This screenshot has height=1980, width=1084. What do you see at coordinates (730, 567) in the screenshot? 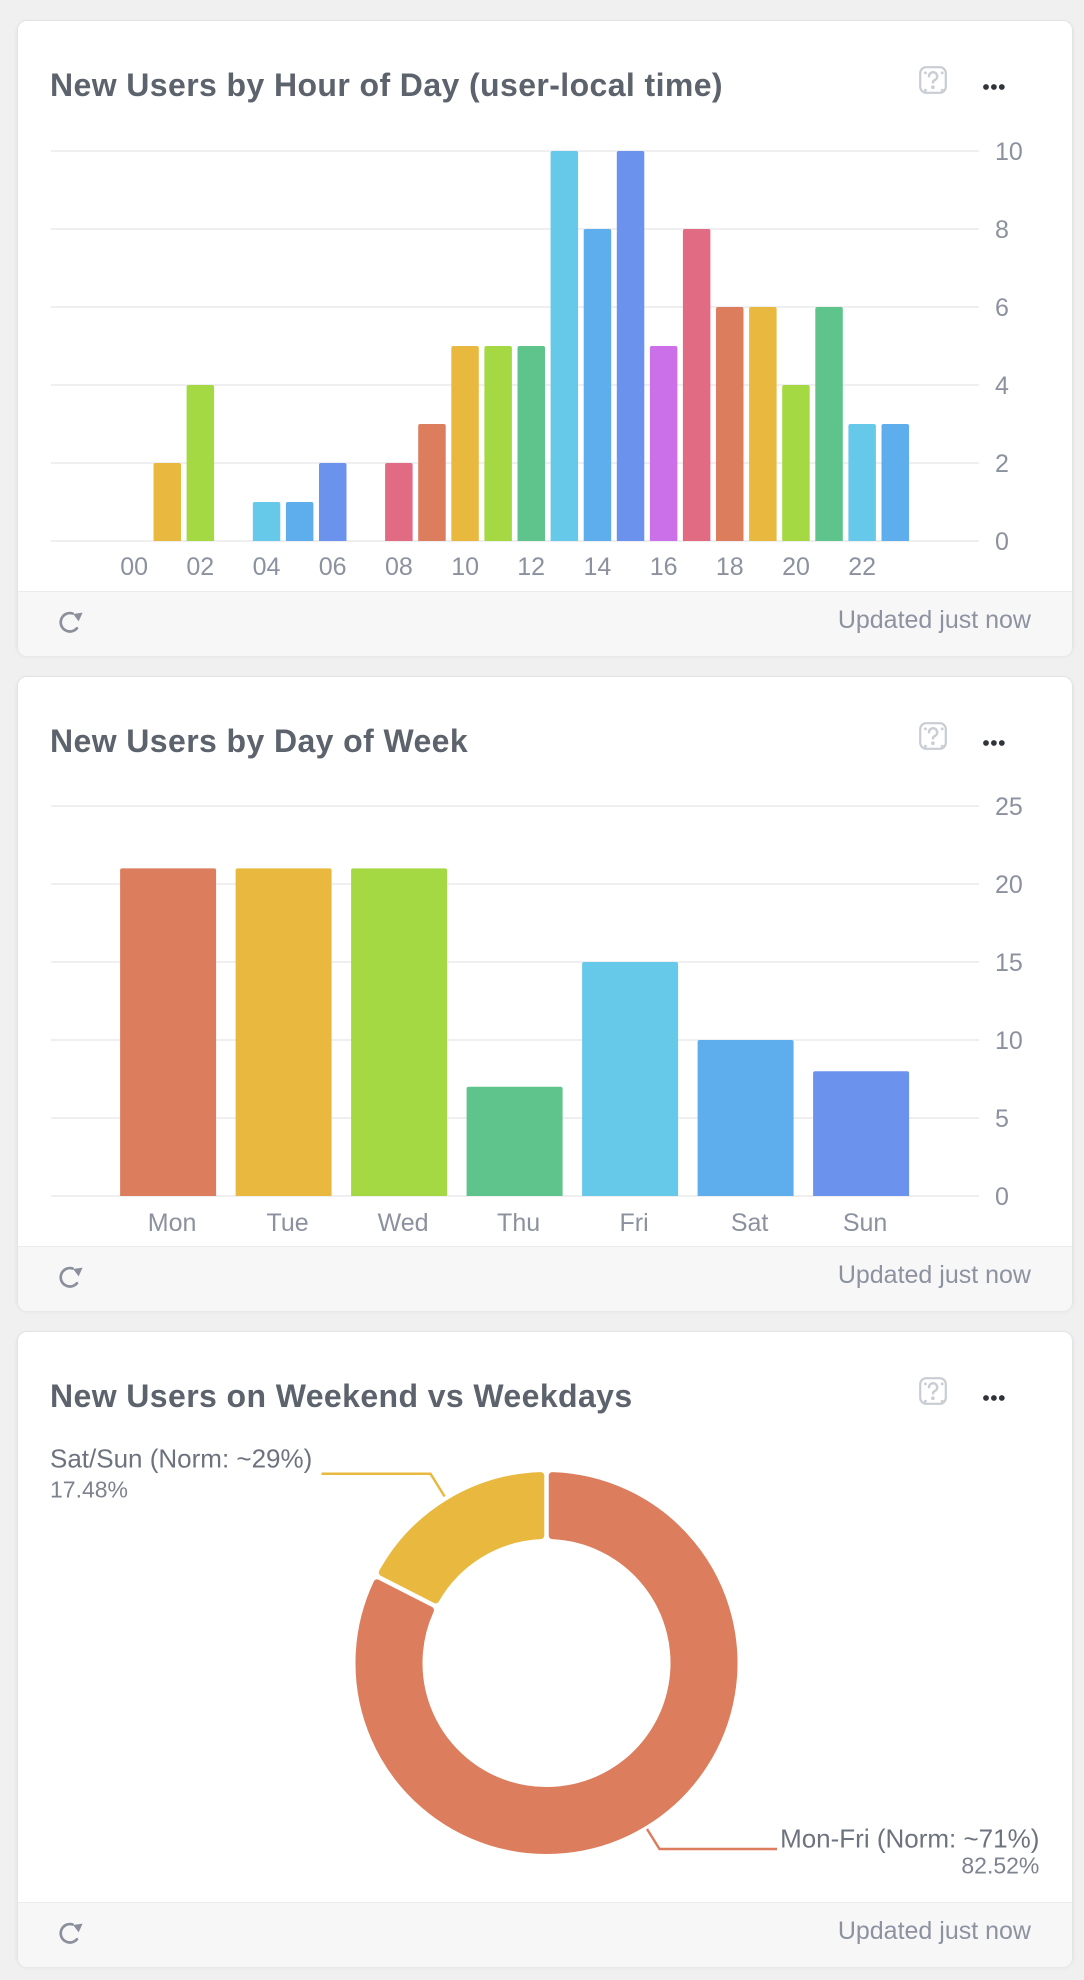
I see `svg-text: 18` at bounding box center [730, 567].